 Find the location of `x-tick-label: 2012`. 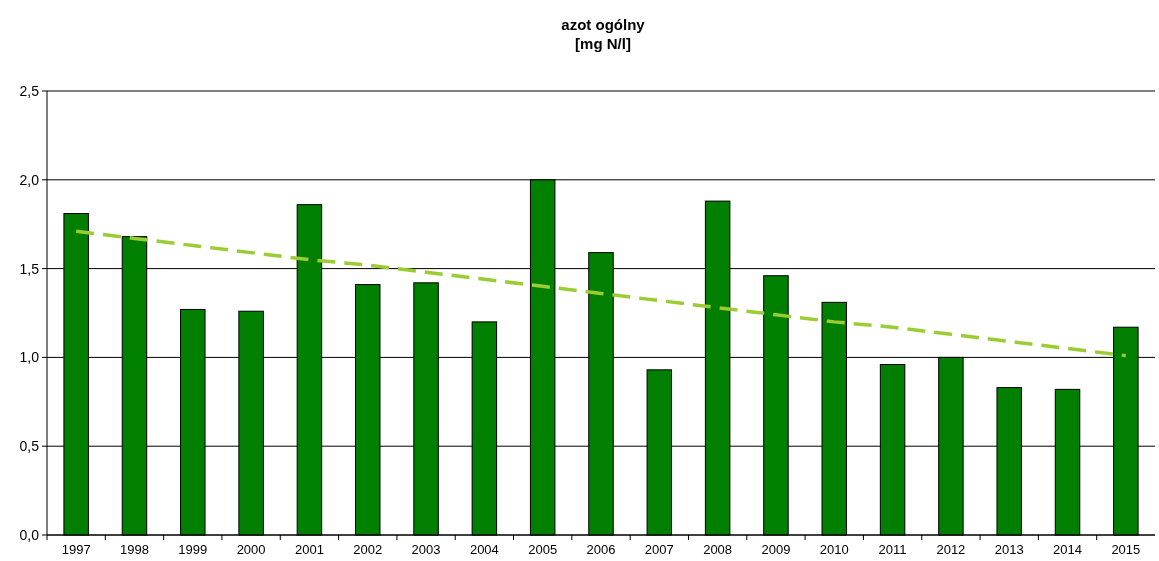

x-tick-label: 2012 is located at coordinates (951, 549).